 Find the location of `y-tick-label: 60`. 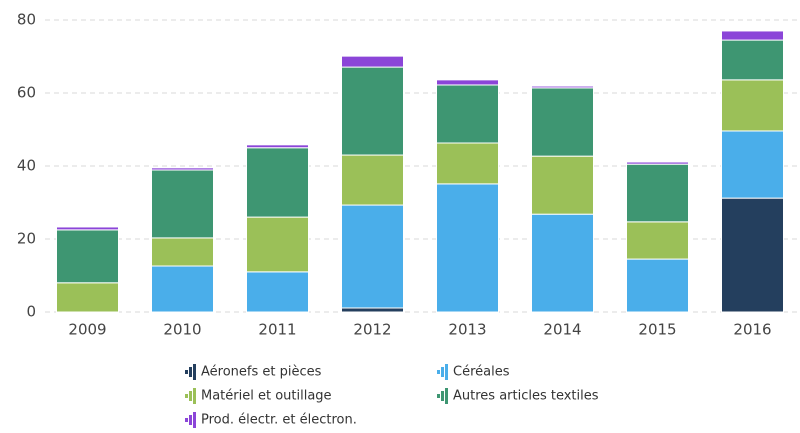

y-tick-label: 60 is located at coordinates (26, 93).